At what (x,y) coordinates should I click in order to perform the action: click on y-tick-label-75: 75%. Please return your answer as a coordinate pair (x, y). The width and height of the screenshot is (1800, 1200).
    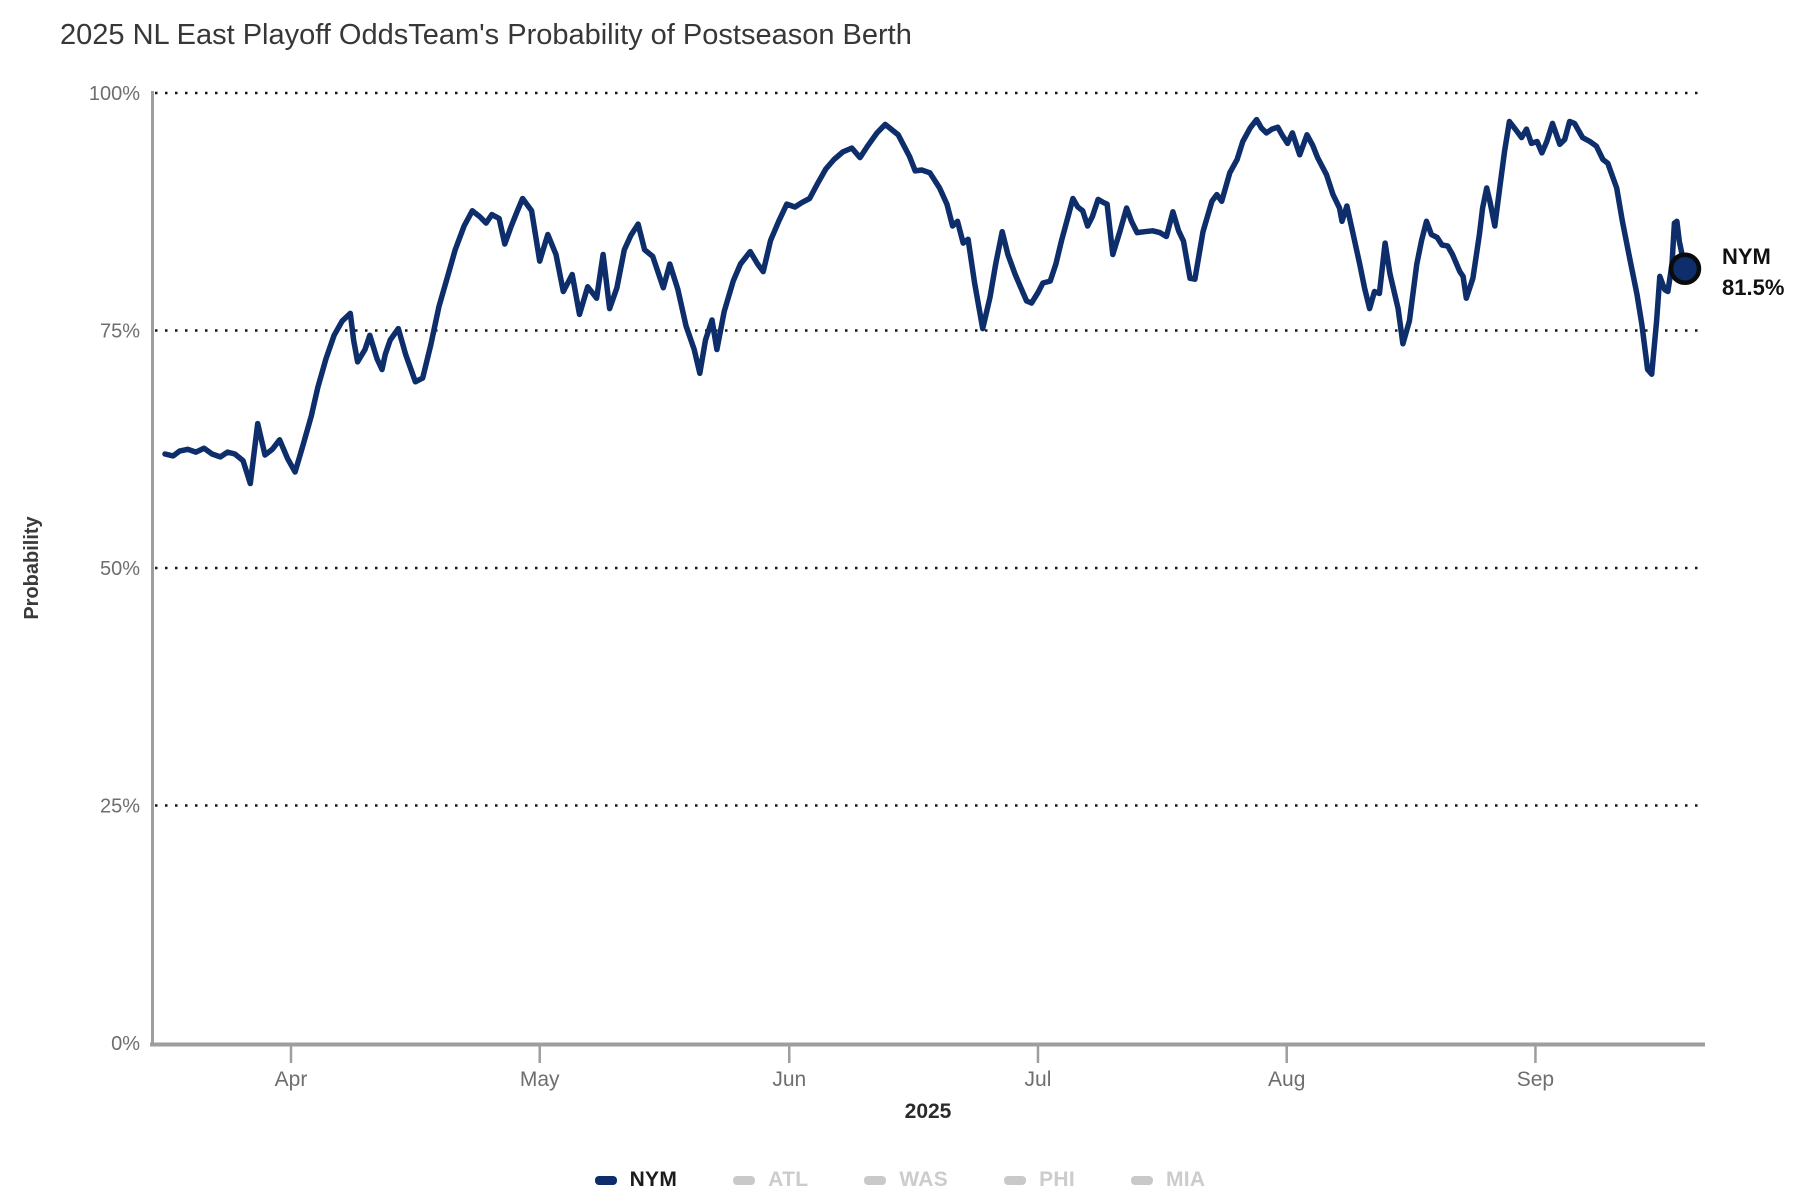
    Looking at the image, I should click on (120, 332).